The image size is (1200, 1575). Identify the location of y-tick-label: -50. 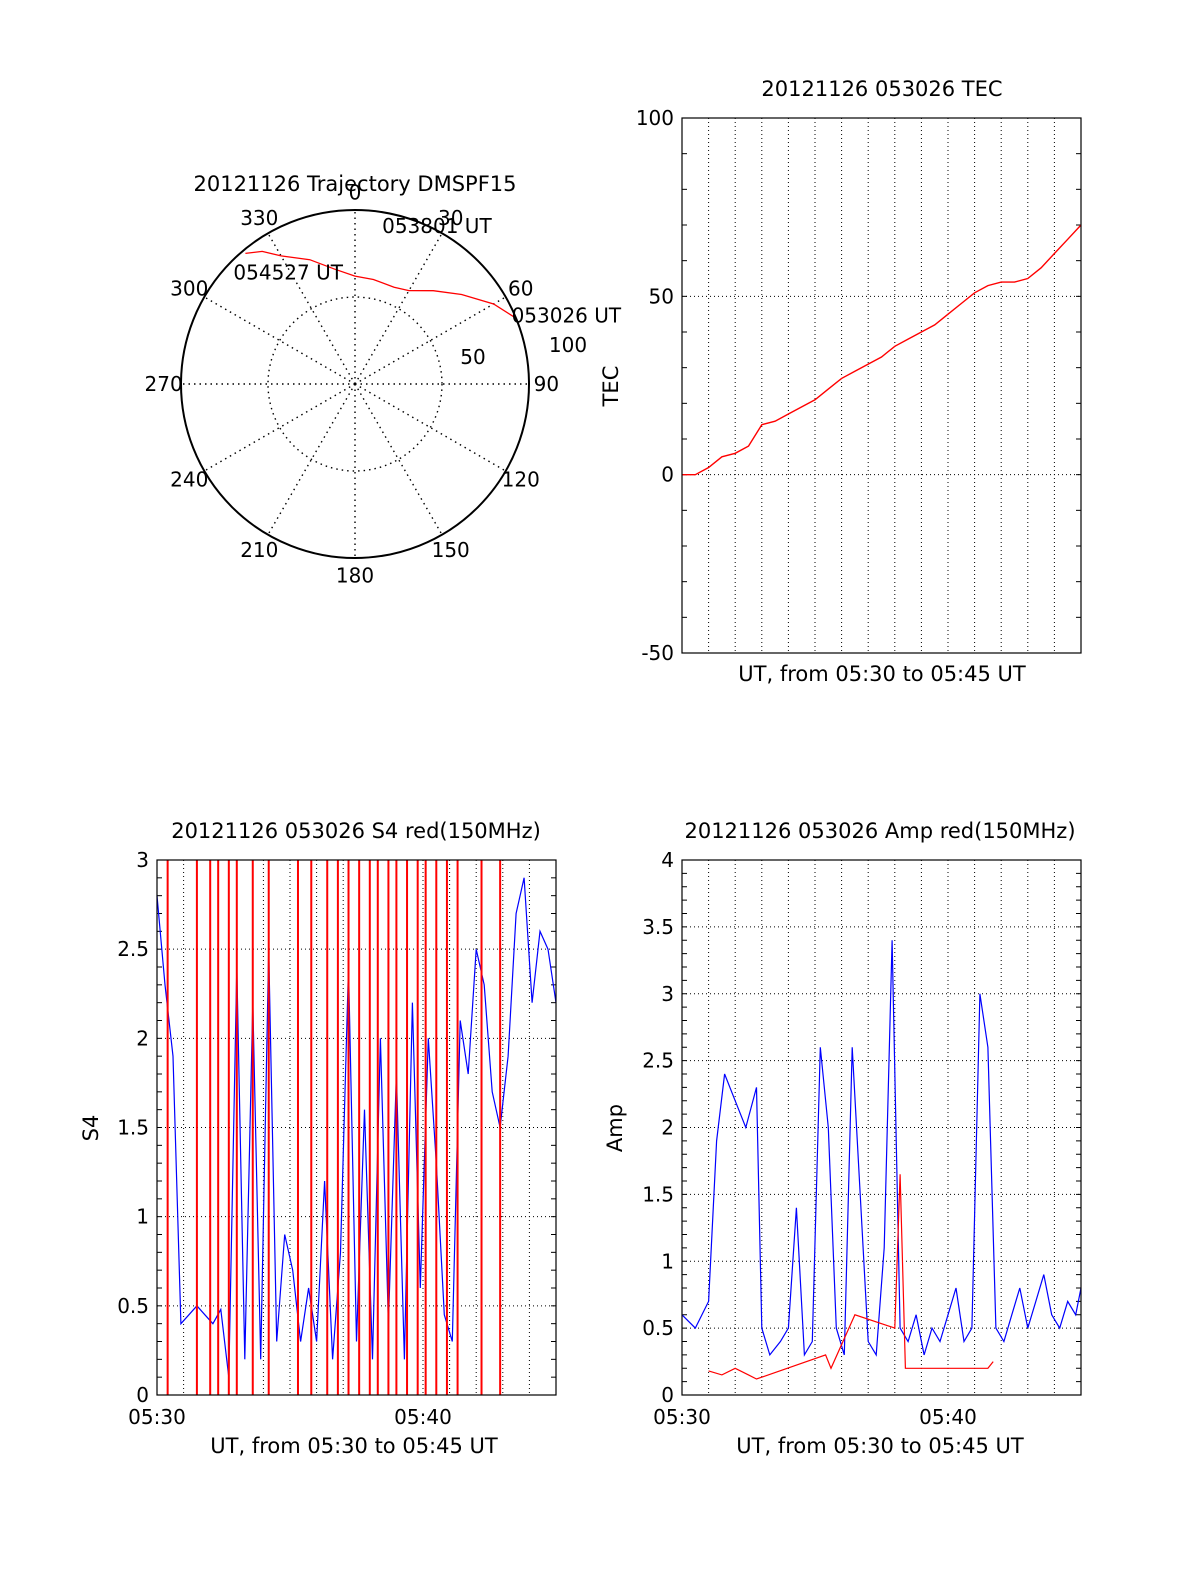
(657, 653).